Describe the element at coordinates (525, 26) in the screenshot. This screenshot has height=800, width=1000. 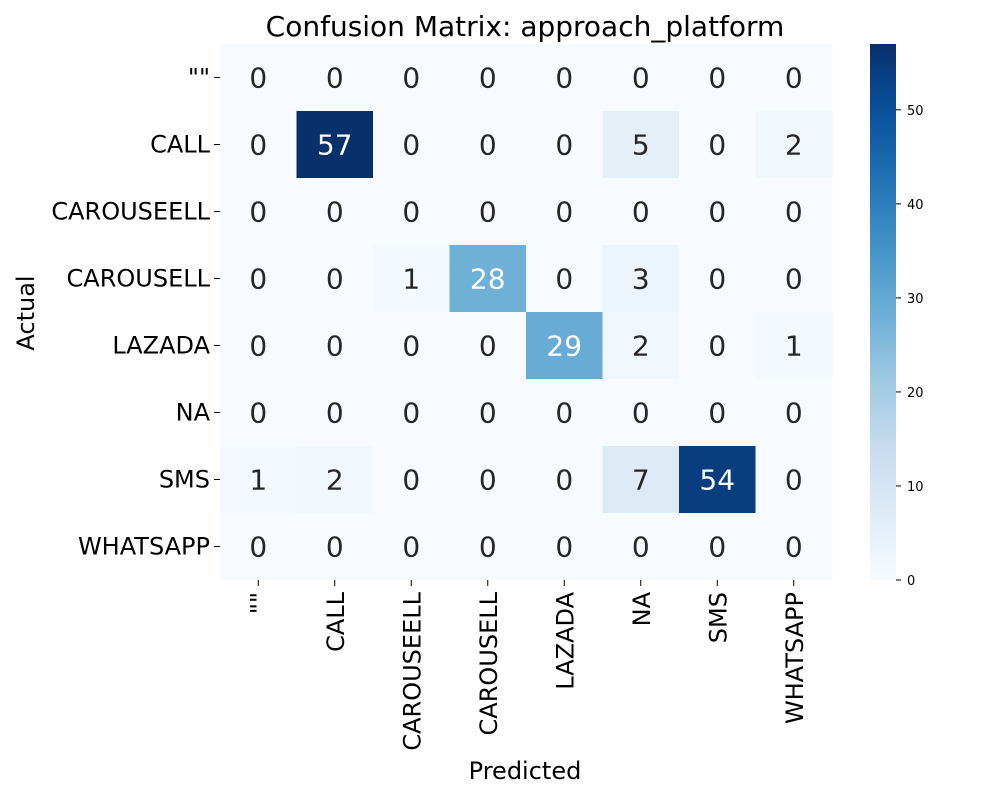
I see `chart-title: Confusion Matrix: approach_platform` at that location.